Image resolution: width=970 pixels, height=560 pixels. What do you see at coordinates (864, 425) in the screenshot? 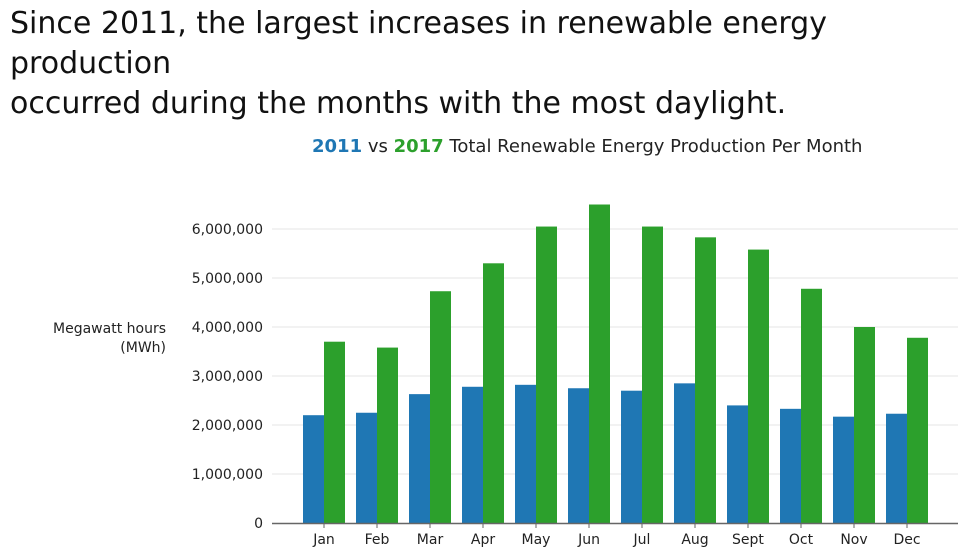
I see `bar-2017-nov` at bounding box center [864, 425].